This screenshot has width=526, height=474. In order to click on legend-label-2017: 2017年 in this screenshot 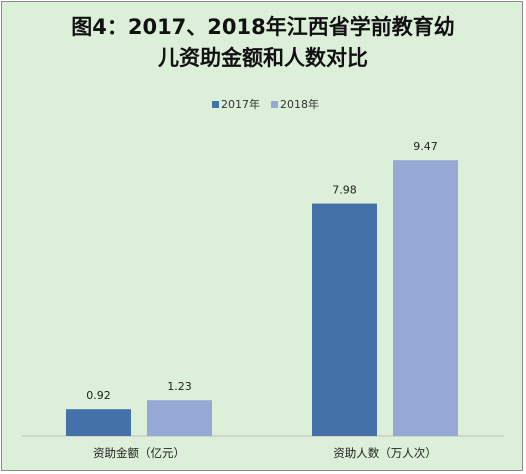, I will do `click(240, 104)`.